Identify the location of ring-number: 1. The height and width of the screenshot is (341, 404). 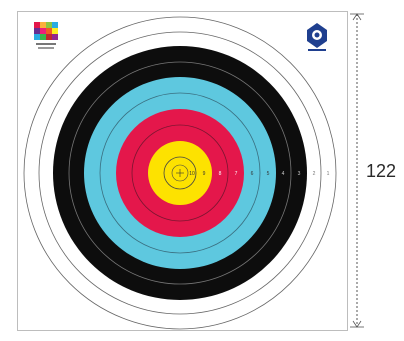
(328, 174).